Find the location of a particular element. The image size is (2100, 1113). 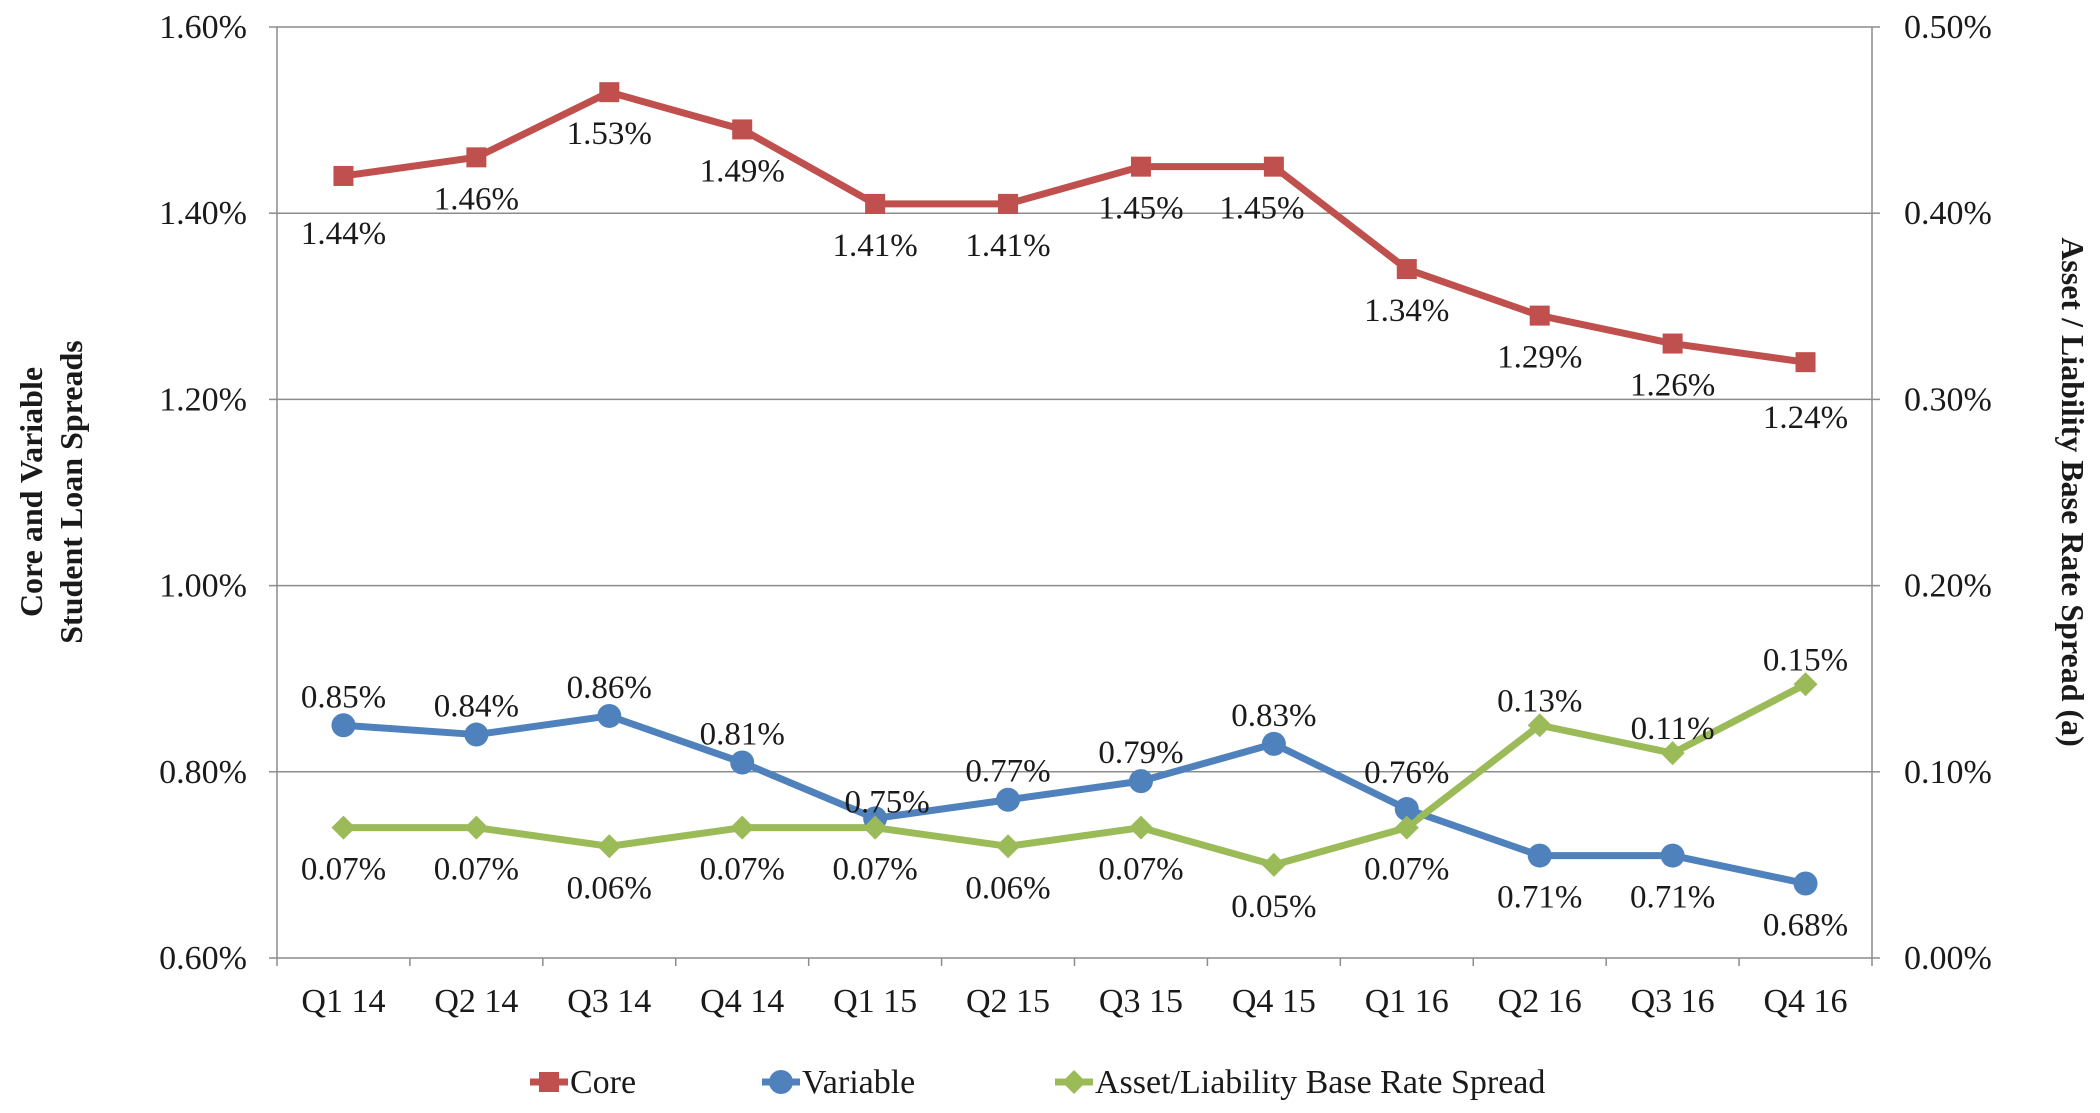

x-category-label: Q4 16 is located at coordinates (1806, 1001).